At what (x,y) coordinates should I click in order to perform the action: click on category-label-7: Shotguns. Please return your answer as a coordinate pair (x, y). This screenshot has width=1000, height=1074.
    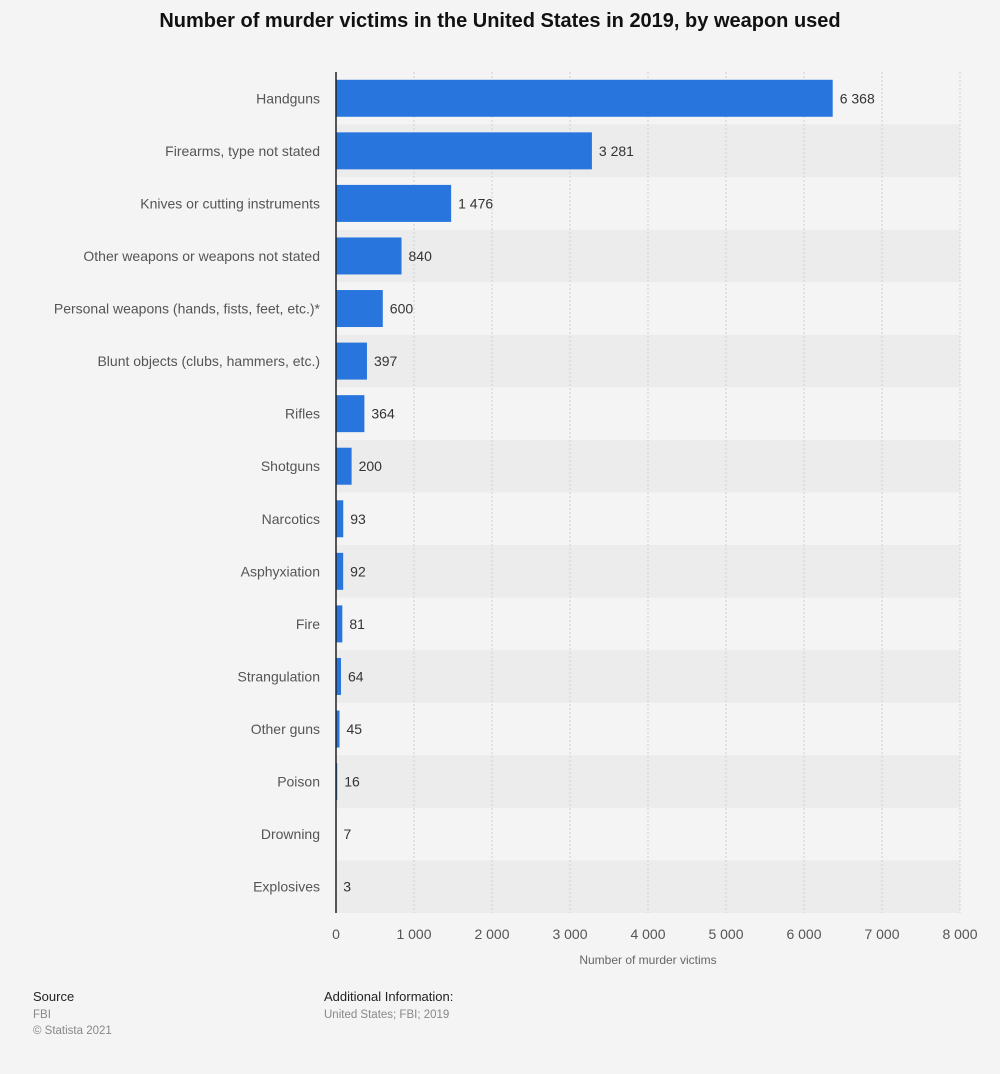
    Looking at the image, I should click on (290, 466).